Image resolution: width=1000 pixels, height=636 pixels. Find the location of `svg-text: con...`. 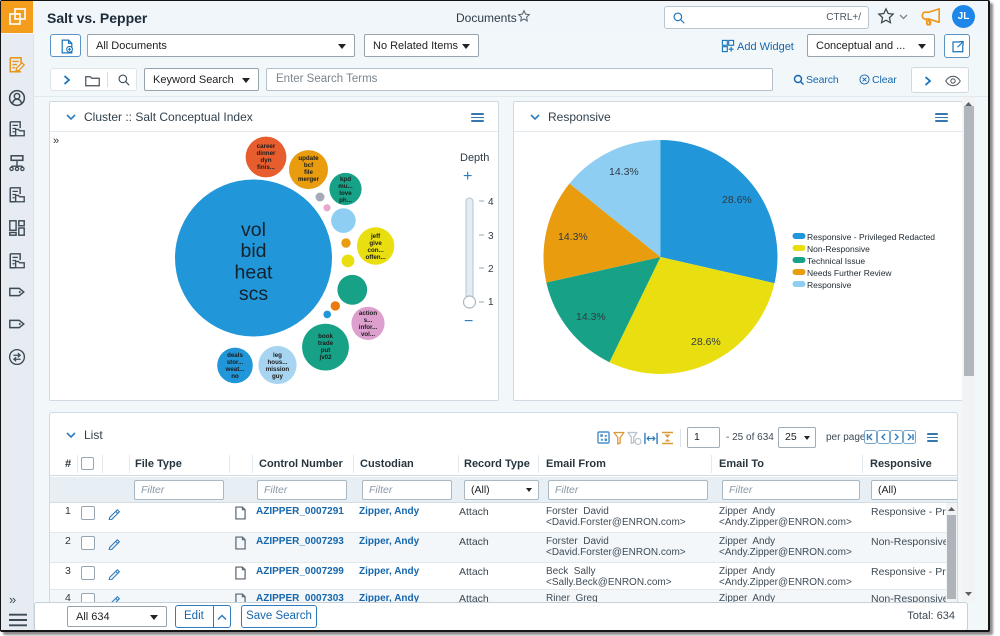

svg-text: con... is located at coordinates (376, 250).